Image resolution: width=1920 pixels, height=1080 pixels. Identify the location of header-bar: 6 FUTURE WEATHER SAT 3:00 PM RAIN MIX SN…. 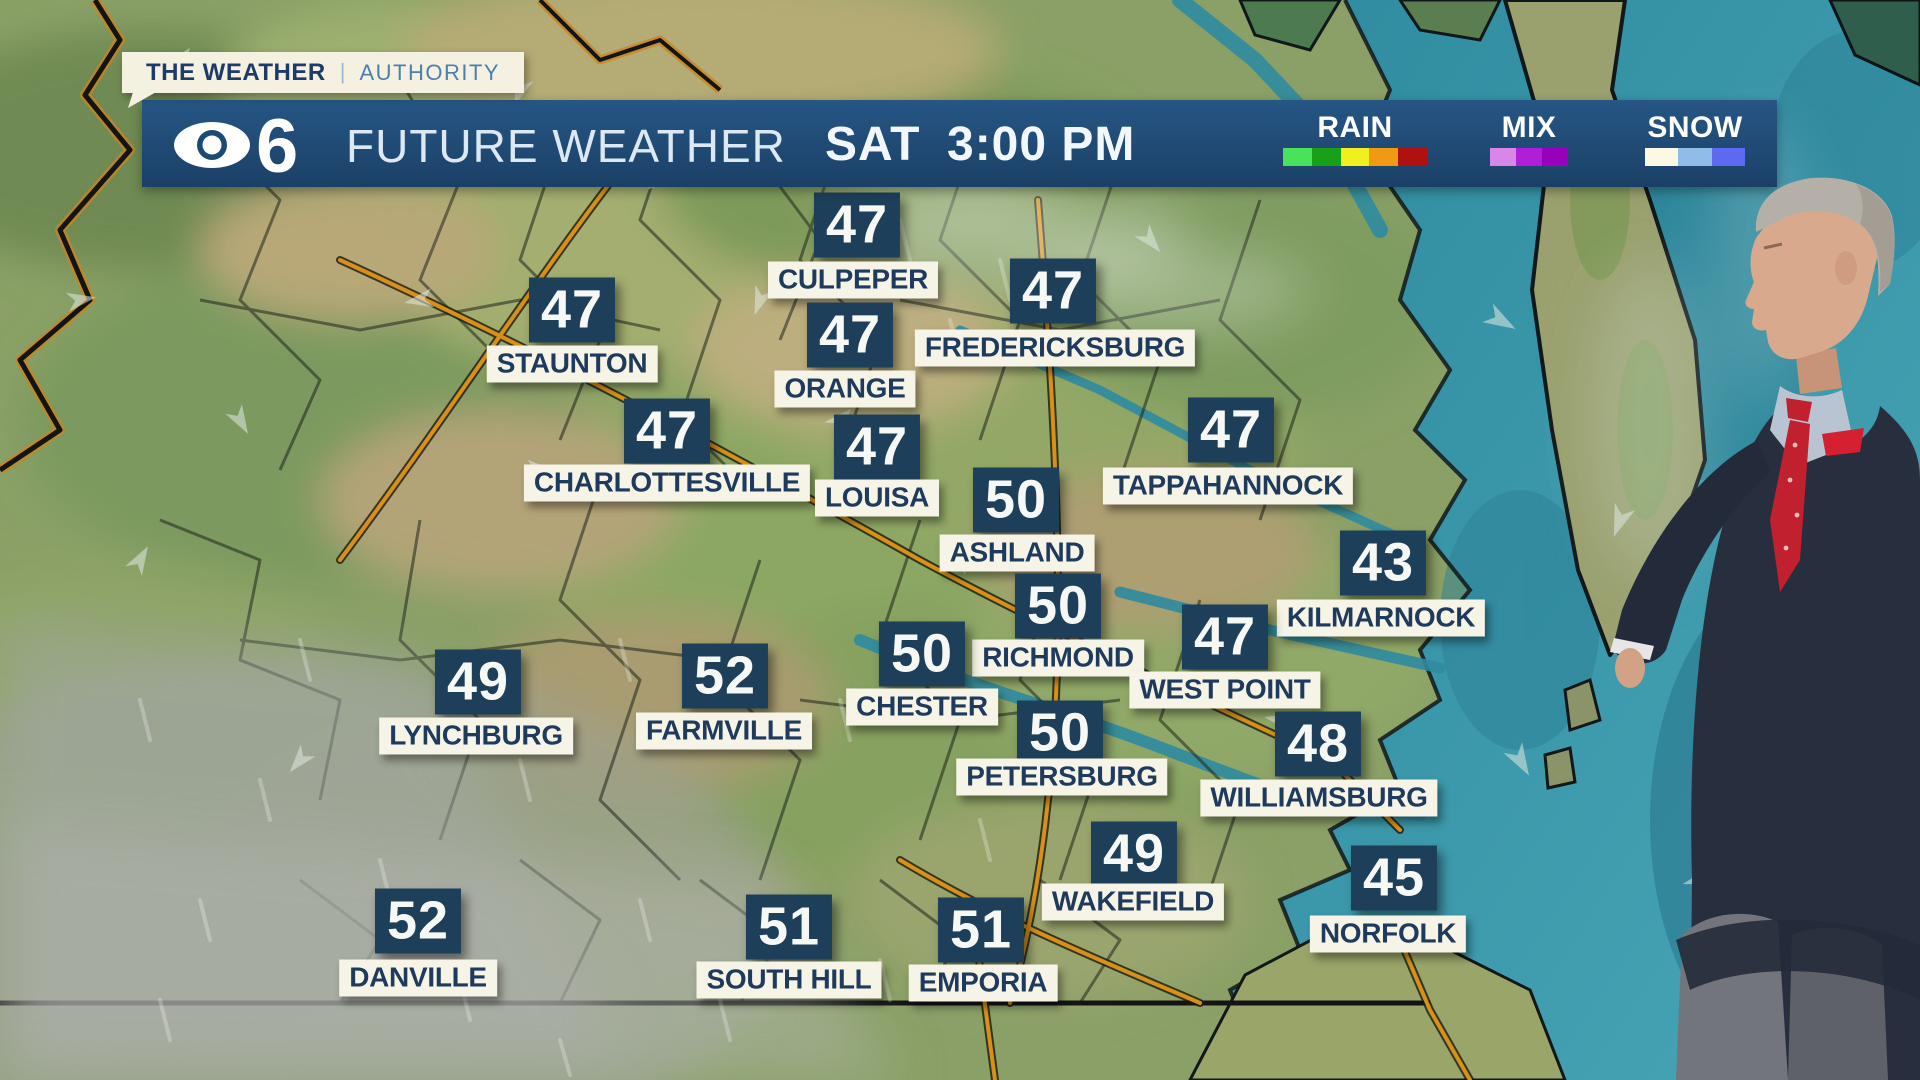
(959, 143).